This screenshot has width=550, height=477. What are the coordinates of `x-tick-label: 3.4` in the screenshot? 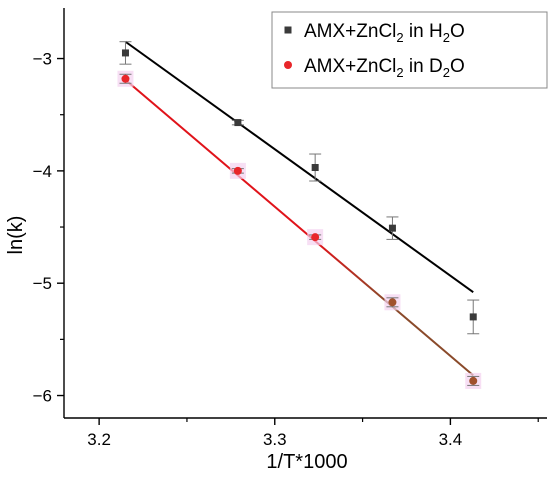 It's located at (451, 439).